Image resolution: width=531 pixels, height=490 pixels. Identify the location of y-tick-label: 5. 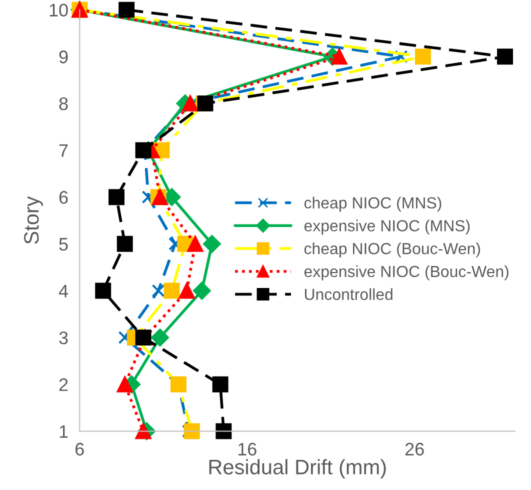
(63, 244).